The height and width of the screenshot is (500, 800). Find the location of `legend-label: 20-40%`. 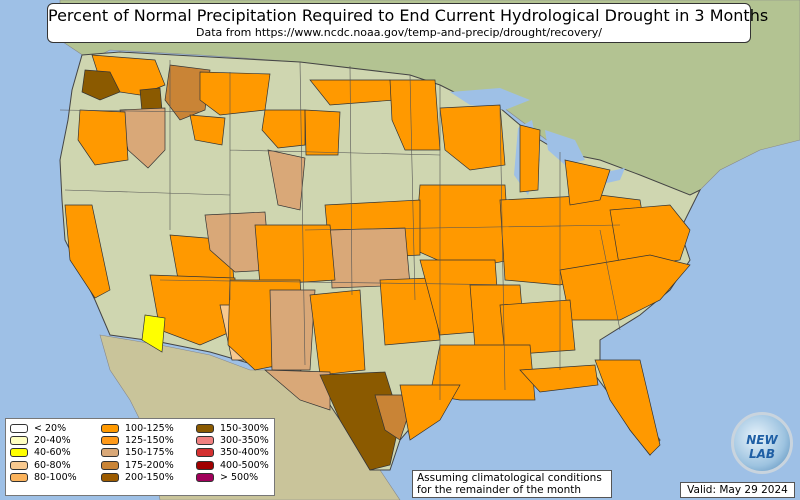

legend-label: 20-40% is located at coordinates (52, 440).